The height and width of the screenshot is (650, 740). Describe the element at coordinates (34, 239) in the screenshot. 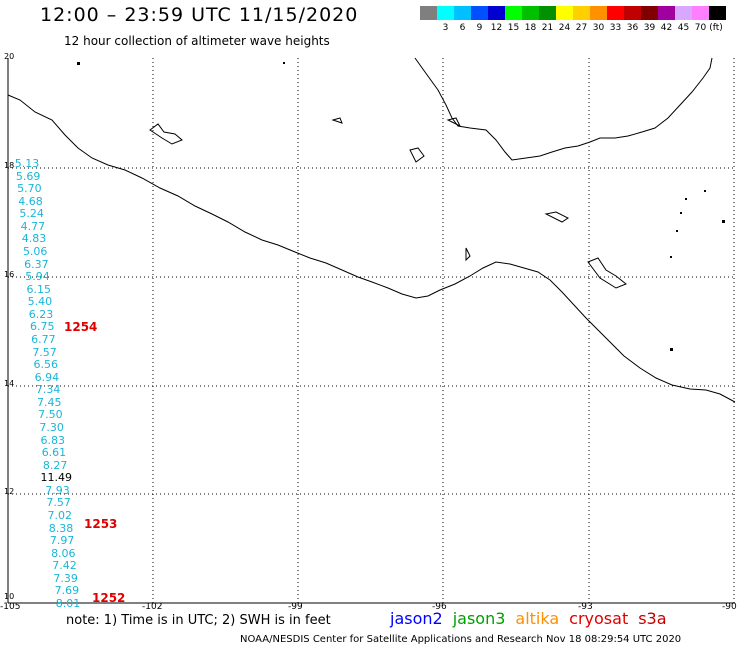

I see `wave-height-value: 4.83` at that location.